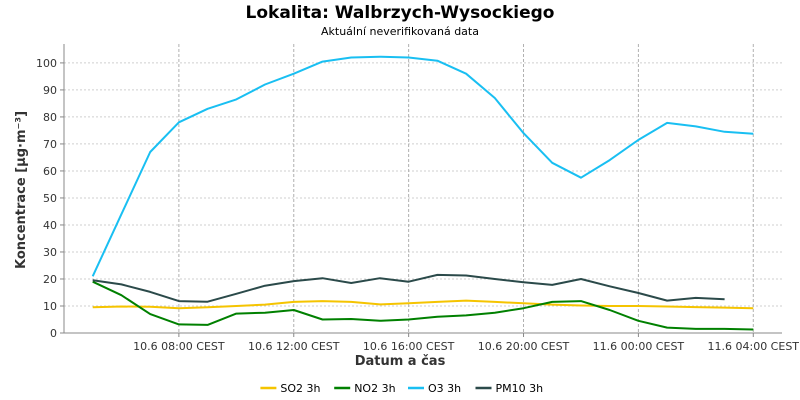  Describe the element at coordinates (50, 252) in the screenshot. I see `y-tick-label: 30` at that location.